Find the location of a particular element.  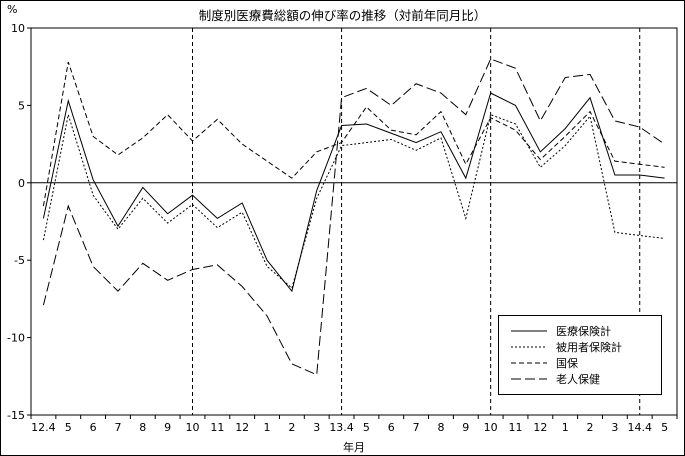

legend-item: 被用者保険計 is located at coordinates (583, 347).